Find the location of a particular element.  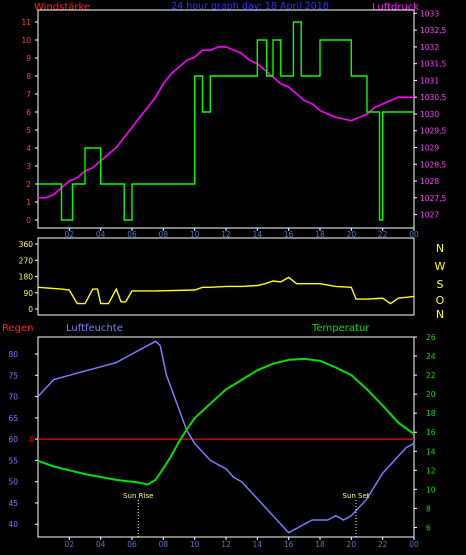

direction-letter-o: O is located at coordinates (440, 300).